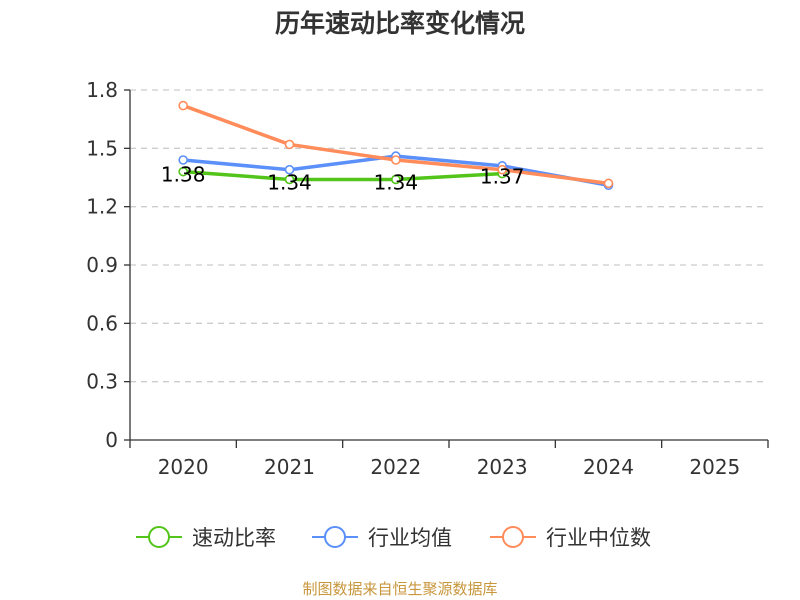 Image resolution: width=800 pixels, height=600 pixels. Describe the element at coordinates (396, 145) in the screenshot. I see `series-layer` at that location.